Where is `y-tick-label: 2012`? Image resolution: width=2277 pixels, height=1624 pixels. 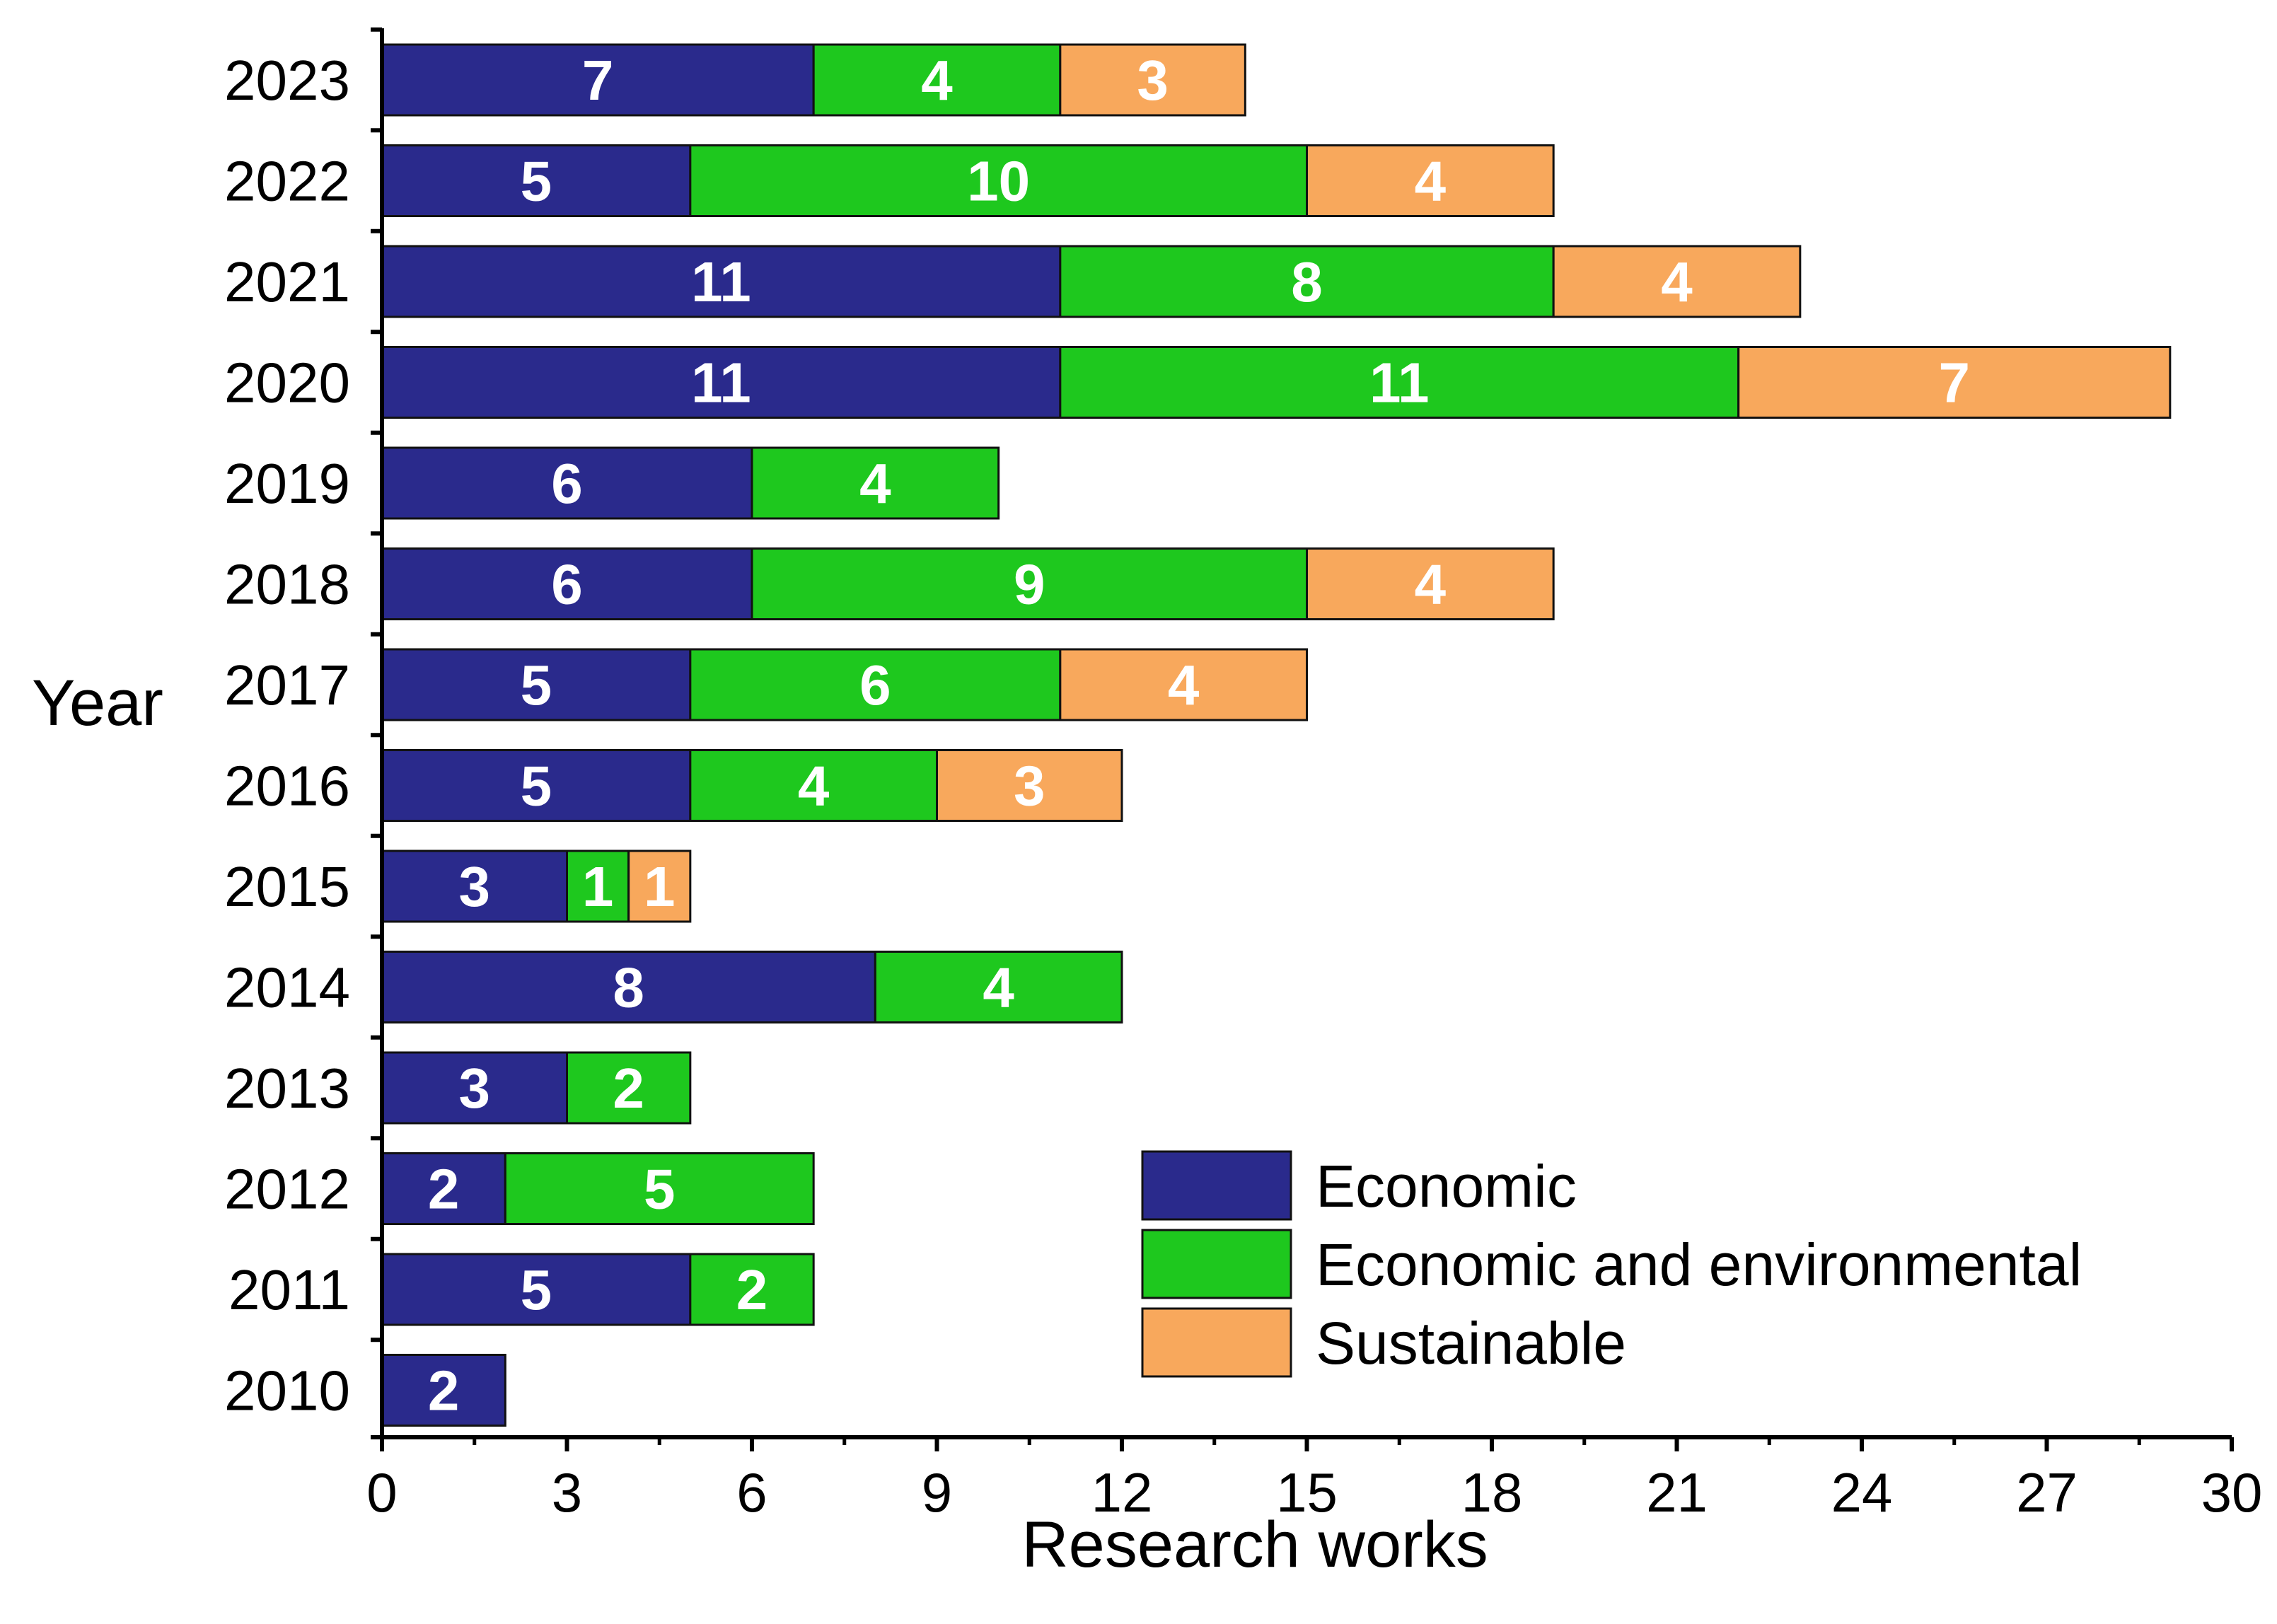
y-tick-label: 2012 is located at coordinates (287, 1189).